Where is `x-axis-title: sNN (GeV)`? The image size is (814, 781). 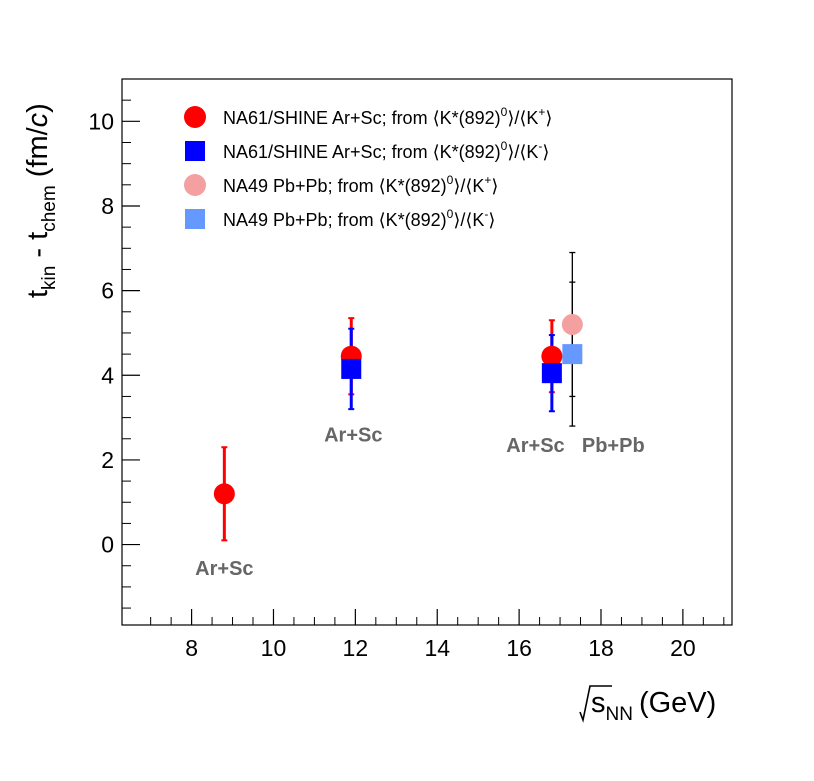 x-axis-title: sNN (GeV) is located at coordinates (647, 705).